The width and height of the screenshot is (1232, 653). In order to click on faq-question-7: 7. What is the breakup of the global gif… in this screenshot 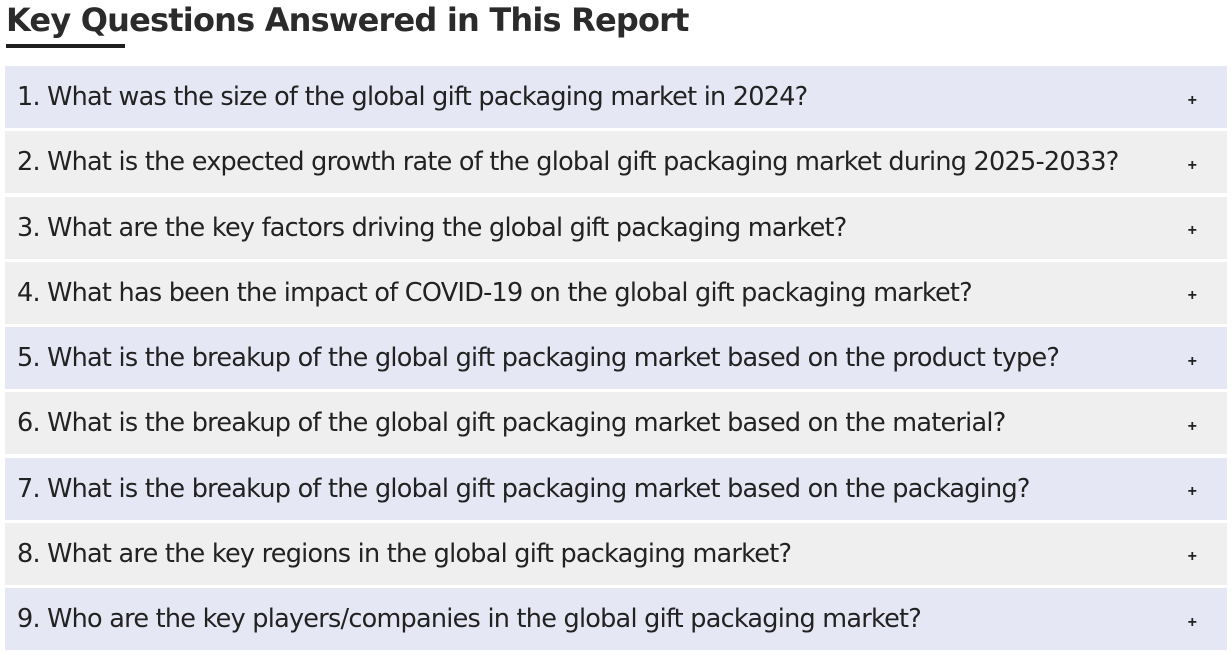, I will do `click(523, 488)`.